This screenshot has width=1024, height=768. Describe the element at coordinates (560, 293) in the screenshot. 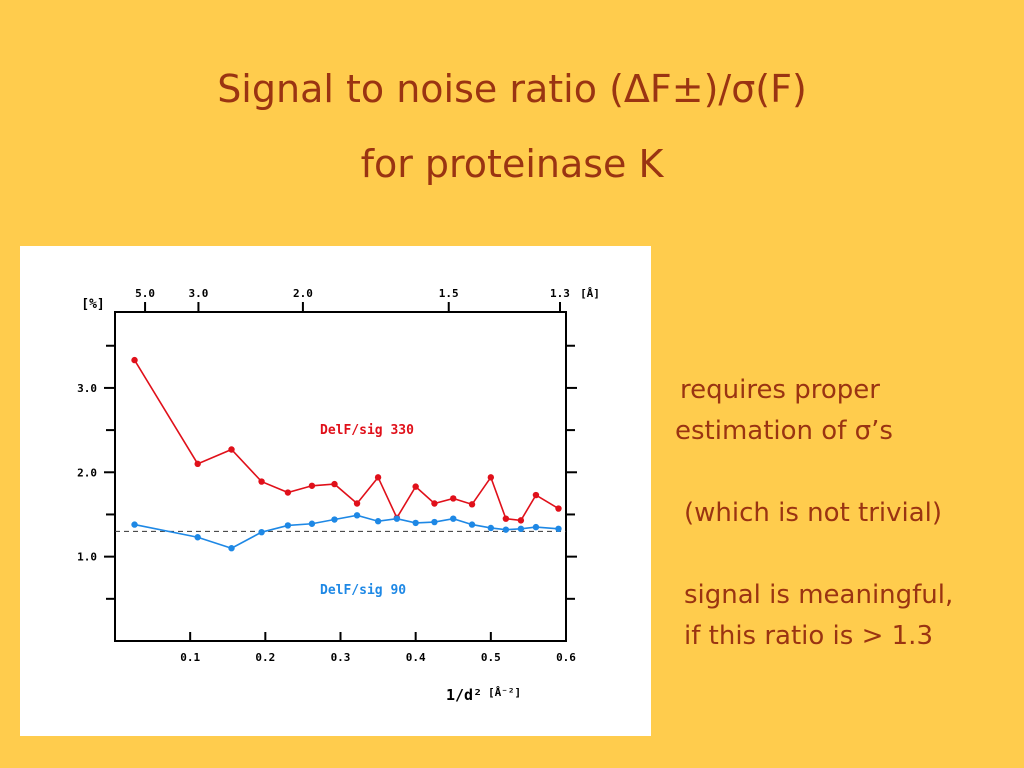

I see `top-tick-label: 1.3` at that location.